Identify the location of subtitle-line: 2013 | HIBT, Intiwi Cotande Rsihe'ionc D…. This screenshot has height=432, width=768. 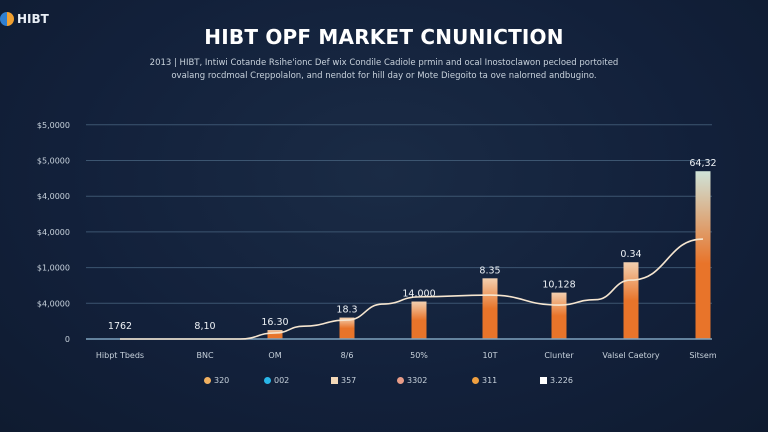
(384, 63).